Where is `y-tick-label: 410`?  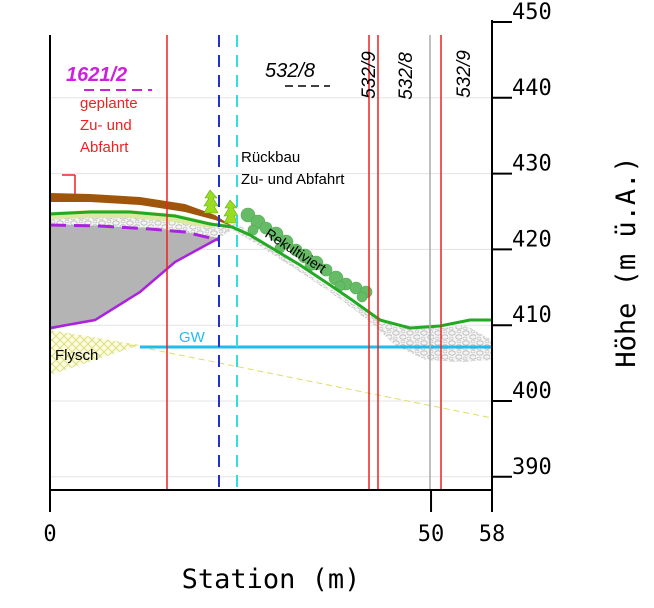
y-tick-label: 410 is located at coordinates (532, 315).